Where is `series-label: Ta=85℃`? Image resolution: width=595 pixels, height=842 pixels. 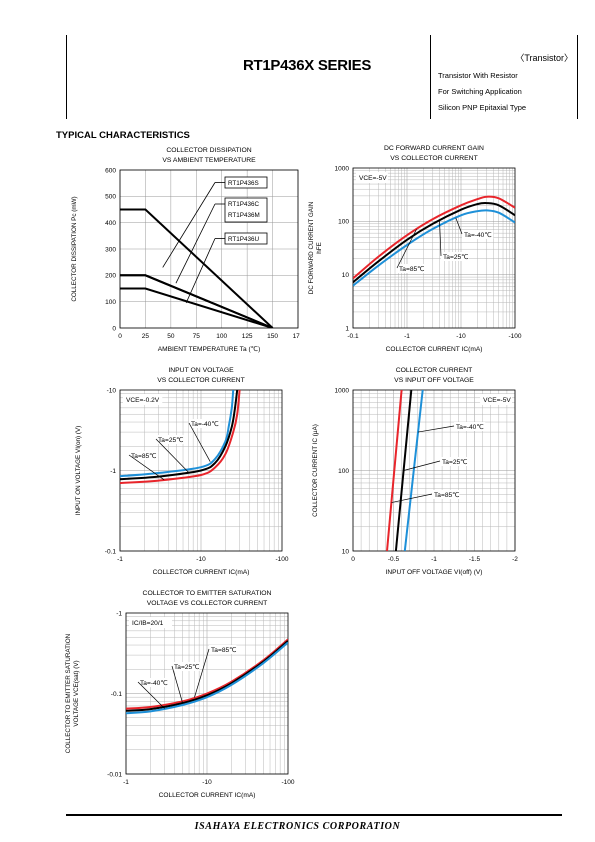 series-label: Ta=85℃ is located at coordinates (144, 456).